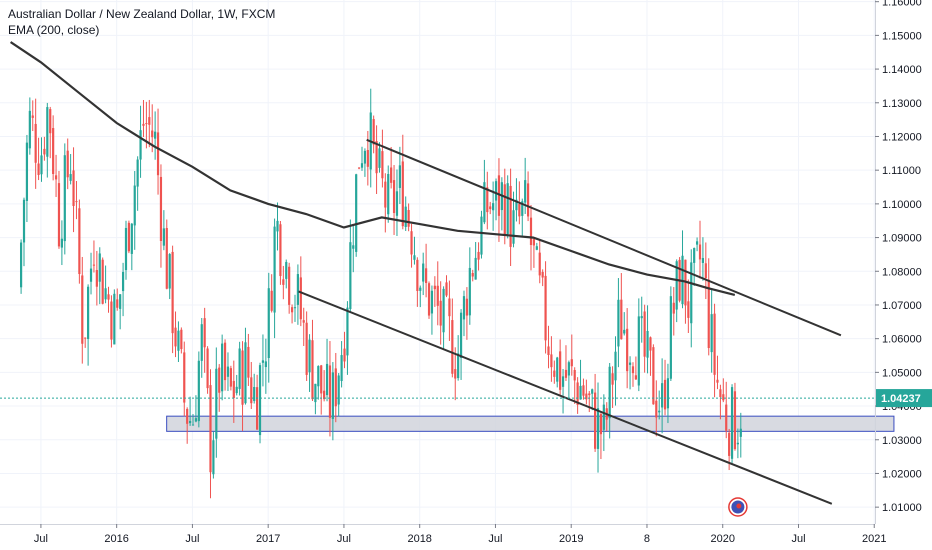 The width and height of the screenshot is (932, 550). I want to click on last-price-tag, so click(904, 398).